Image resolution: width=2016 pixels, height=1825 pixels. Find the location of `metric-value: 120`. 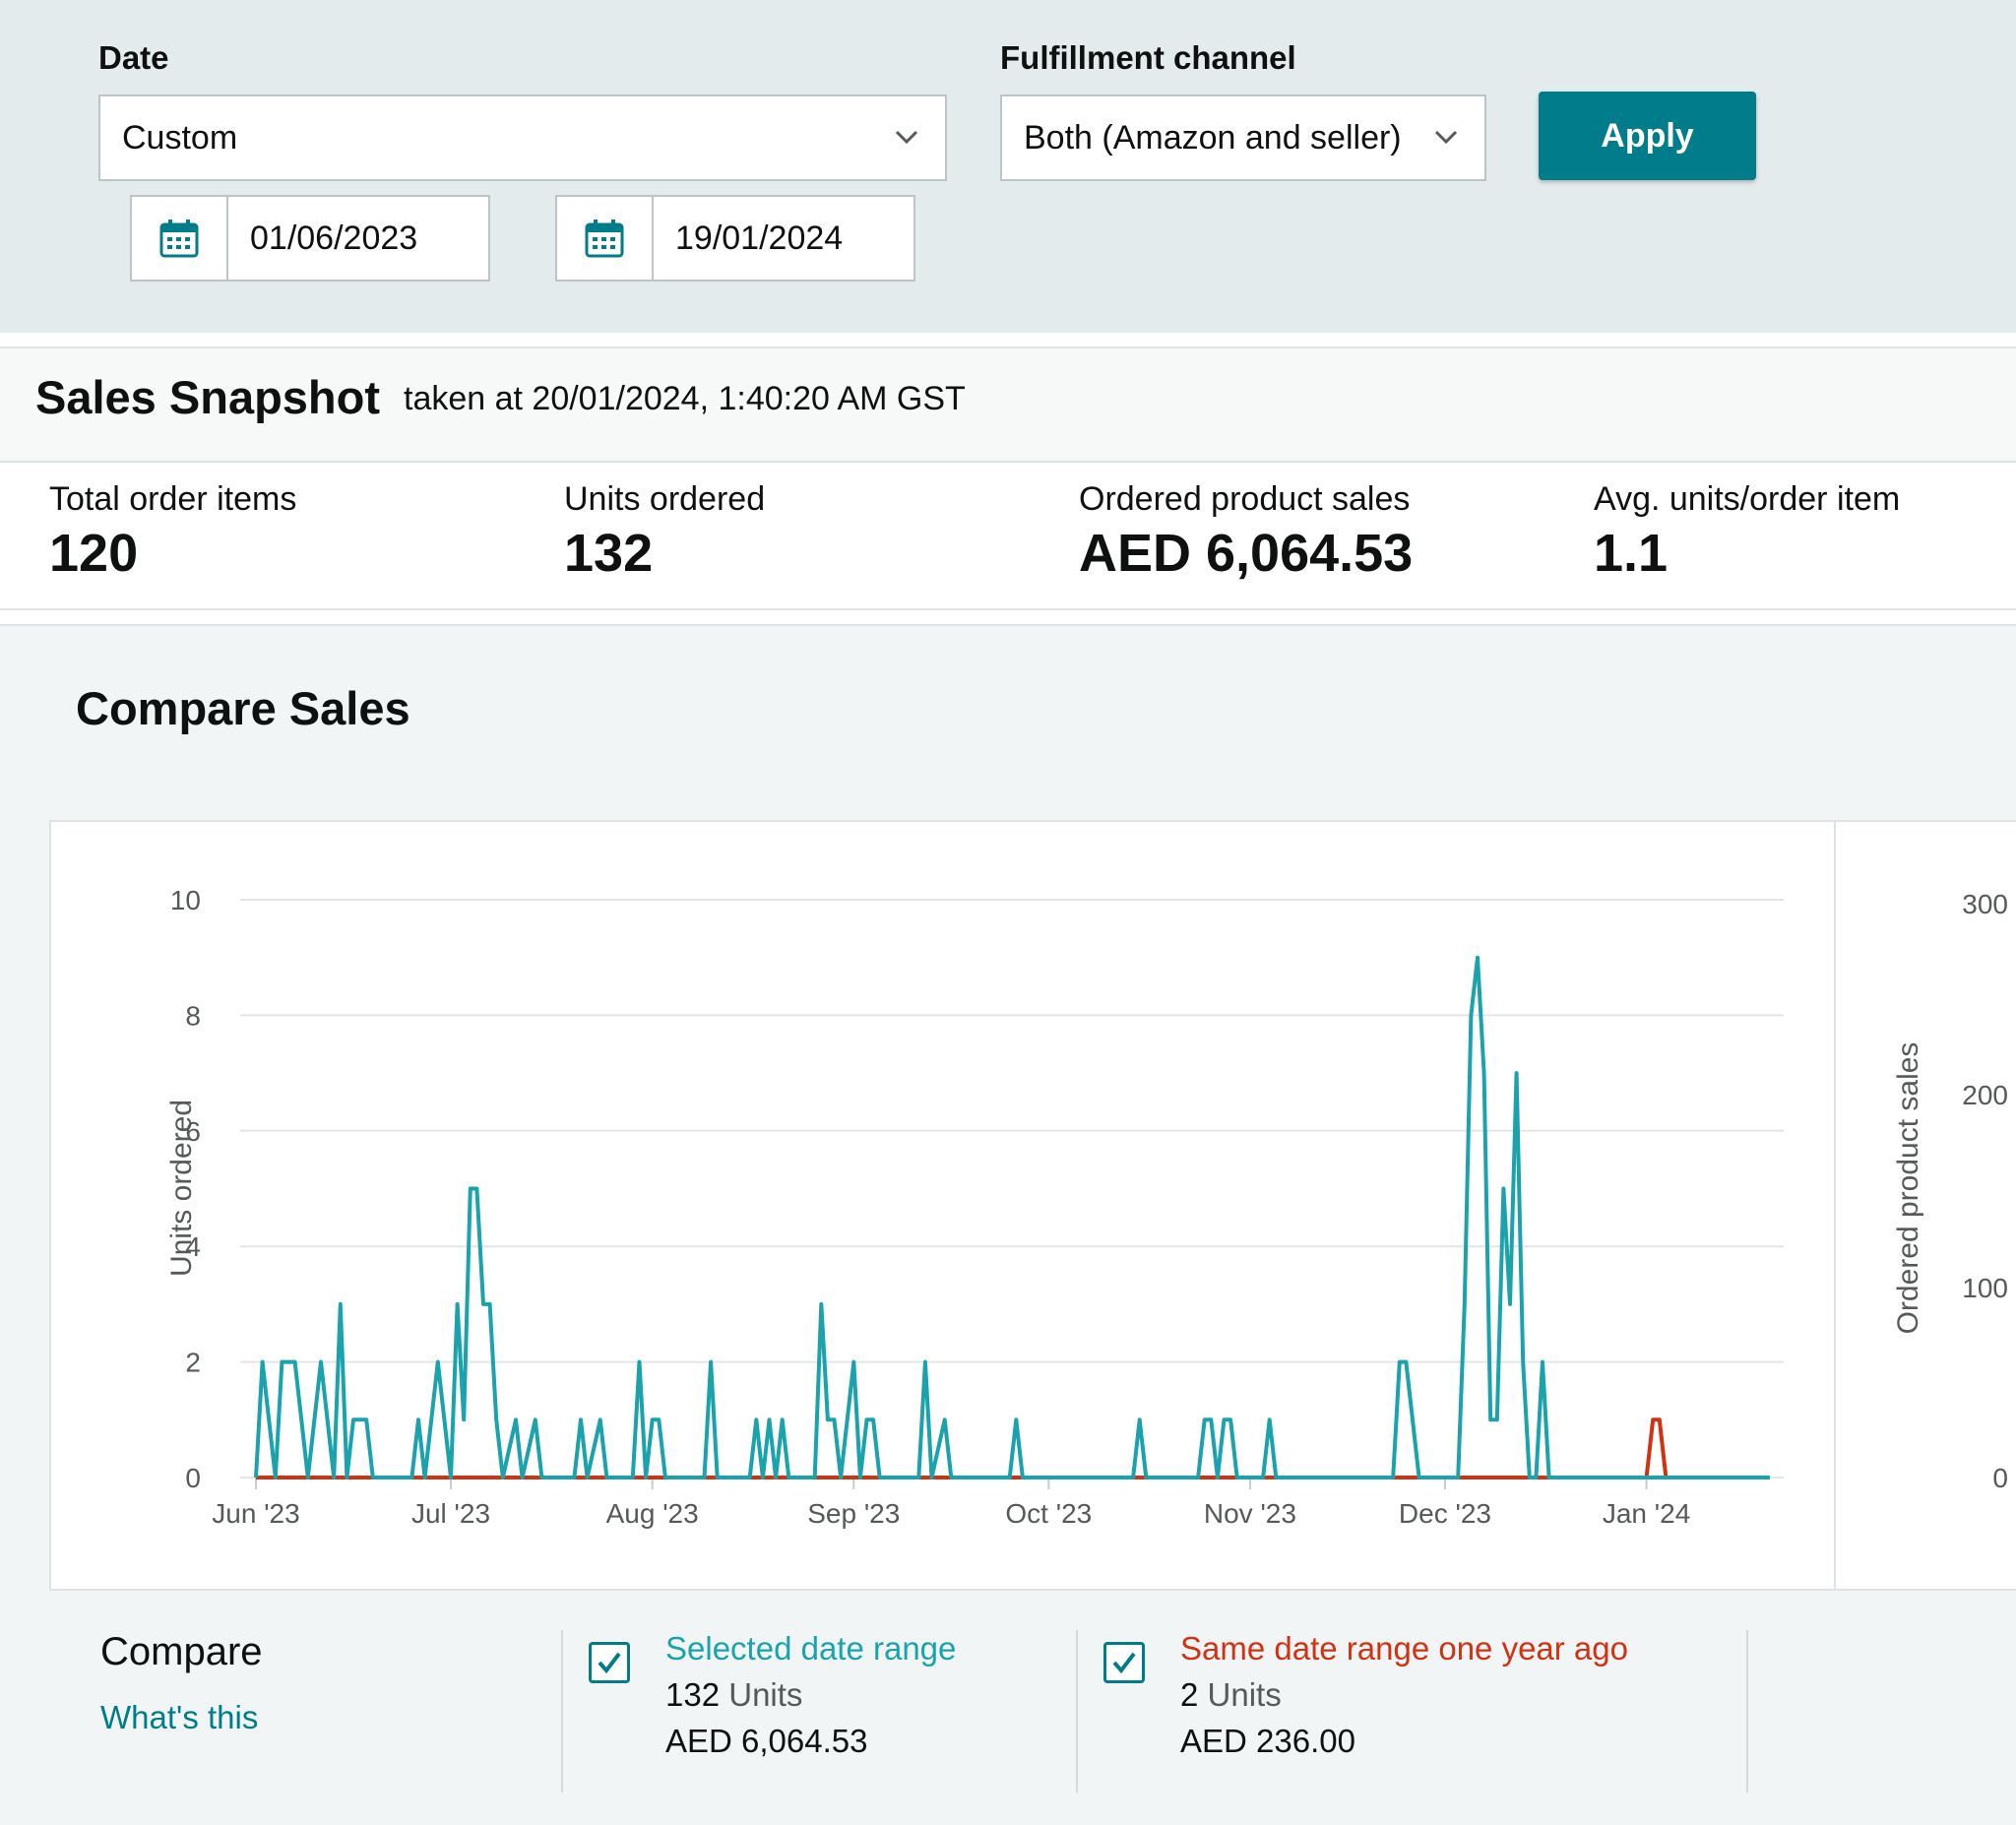

metric-value: 120 is located at coordinates (94, 553).